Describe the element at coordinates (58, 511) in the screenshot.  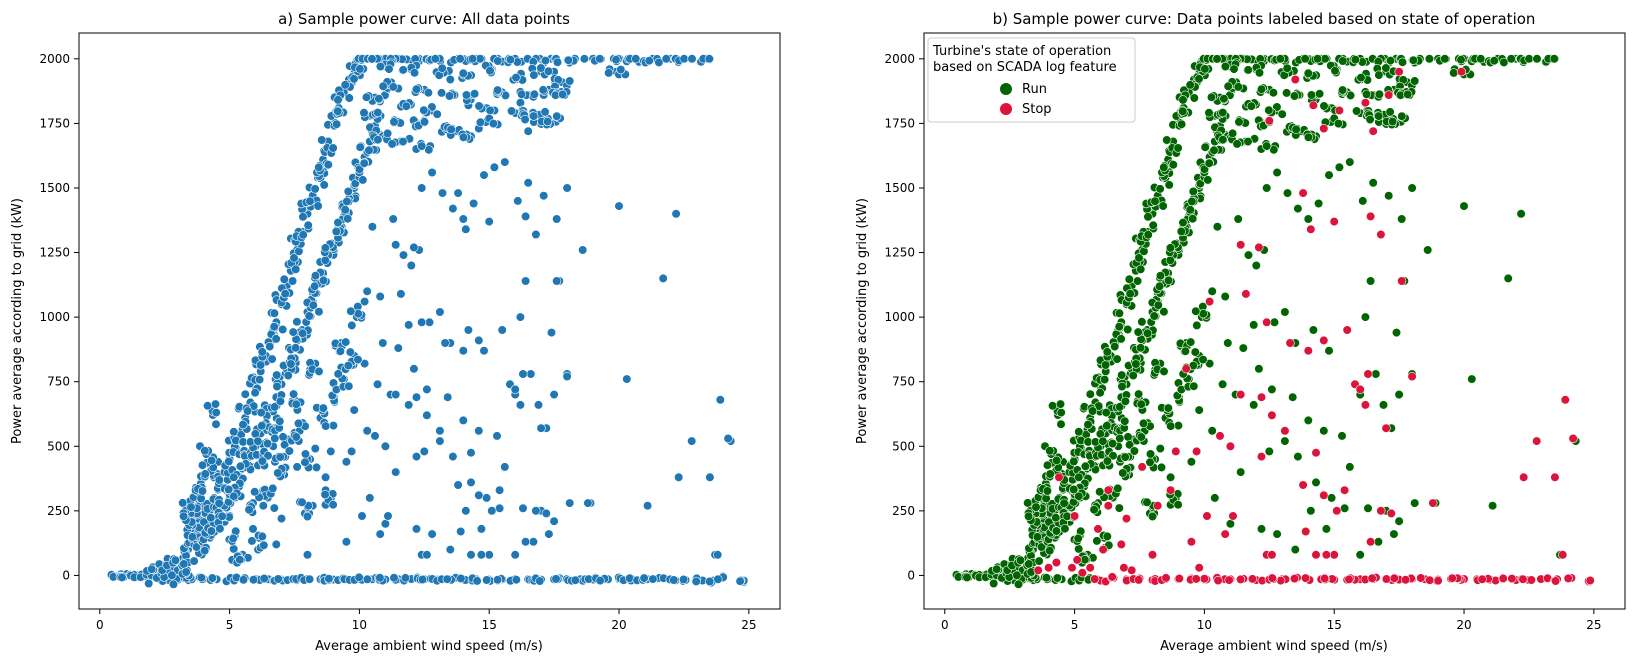
I see `y-tick-label: 250` at that location.